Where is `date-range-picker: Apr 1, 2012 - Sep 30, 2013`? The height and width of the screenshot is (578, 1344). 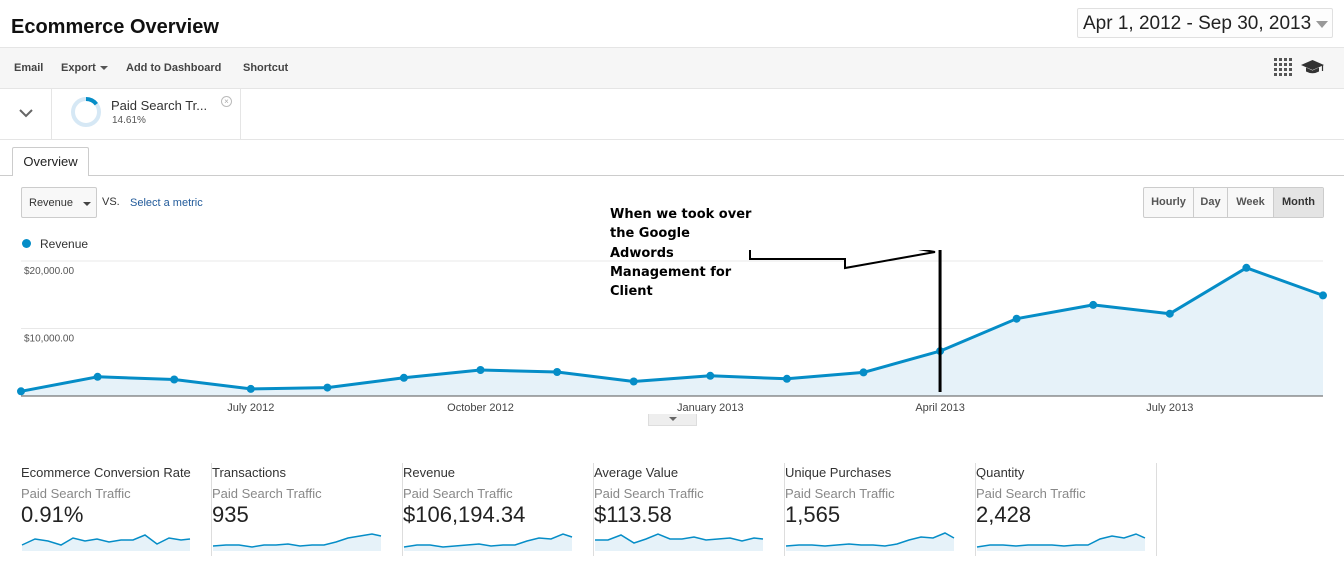 date-range-picker: Apr 1, 2012 - Sep 30, 2013 is located at coordinates (1205, 23).